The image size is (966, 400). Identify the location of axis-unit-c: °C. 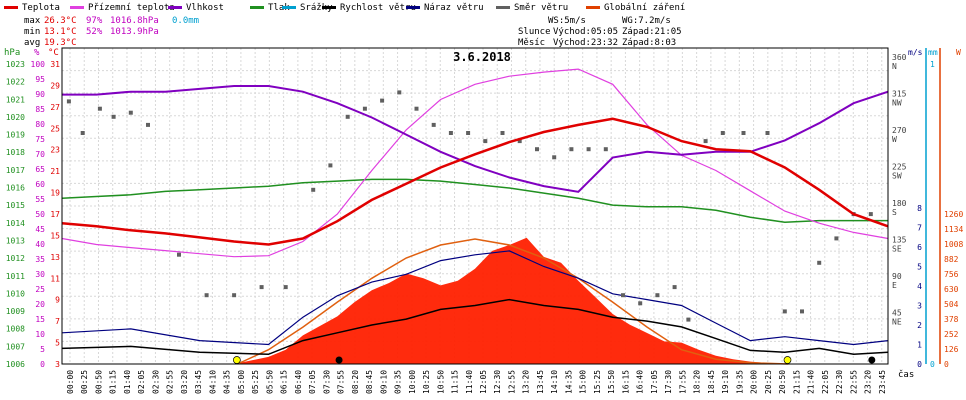
(53, 53).